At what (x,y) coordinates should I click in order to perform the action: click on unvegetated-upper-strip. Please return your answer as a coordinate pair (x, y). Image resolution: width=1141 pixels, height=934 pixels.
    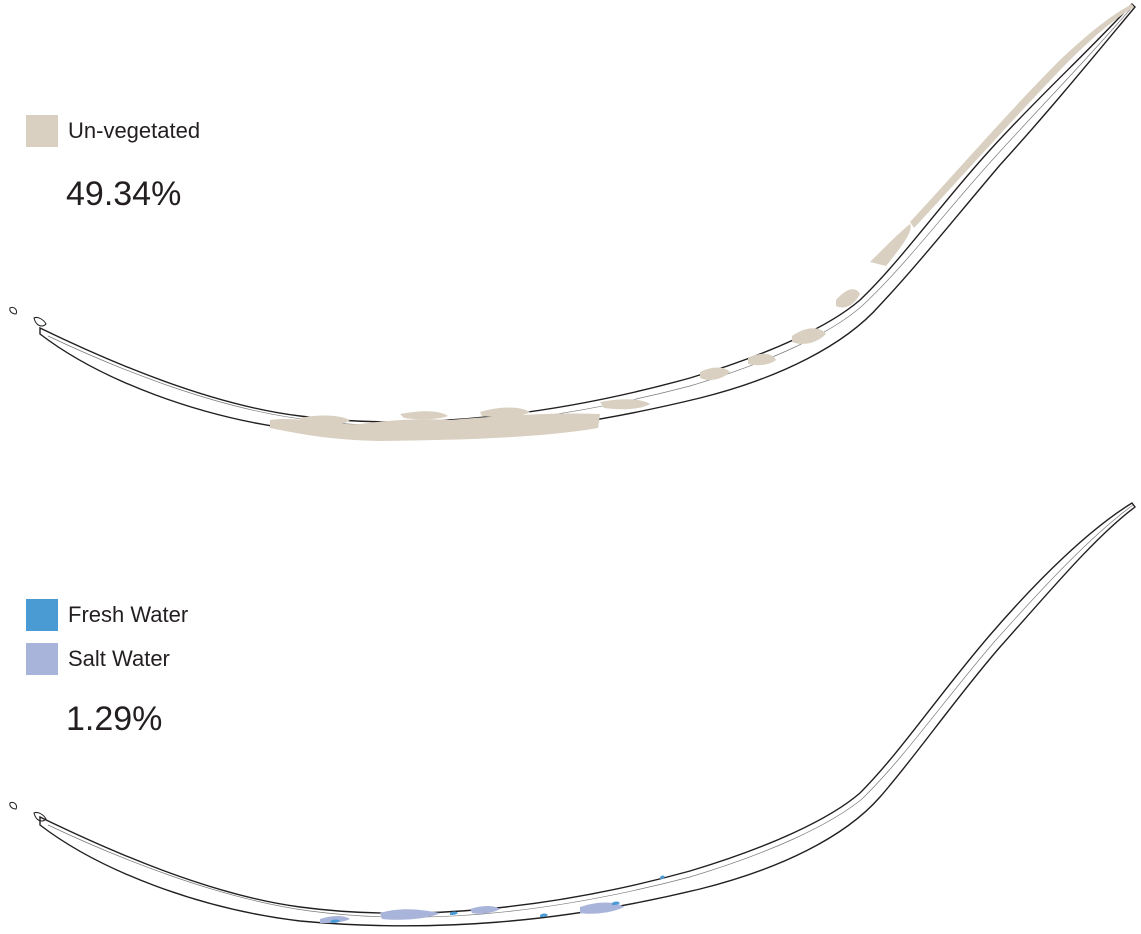
    Looking at the image, I should click on (1022, 116).